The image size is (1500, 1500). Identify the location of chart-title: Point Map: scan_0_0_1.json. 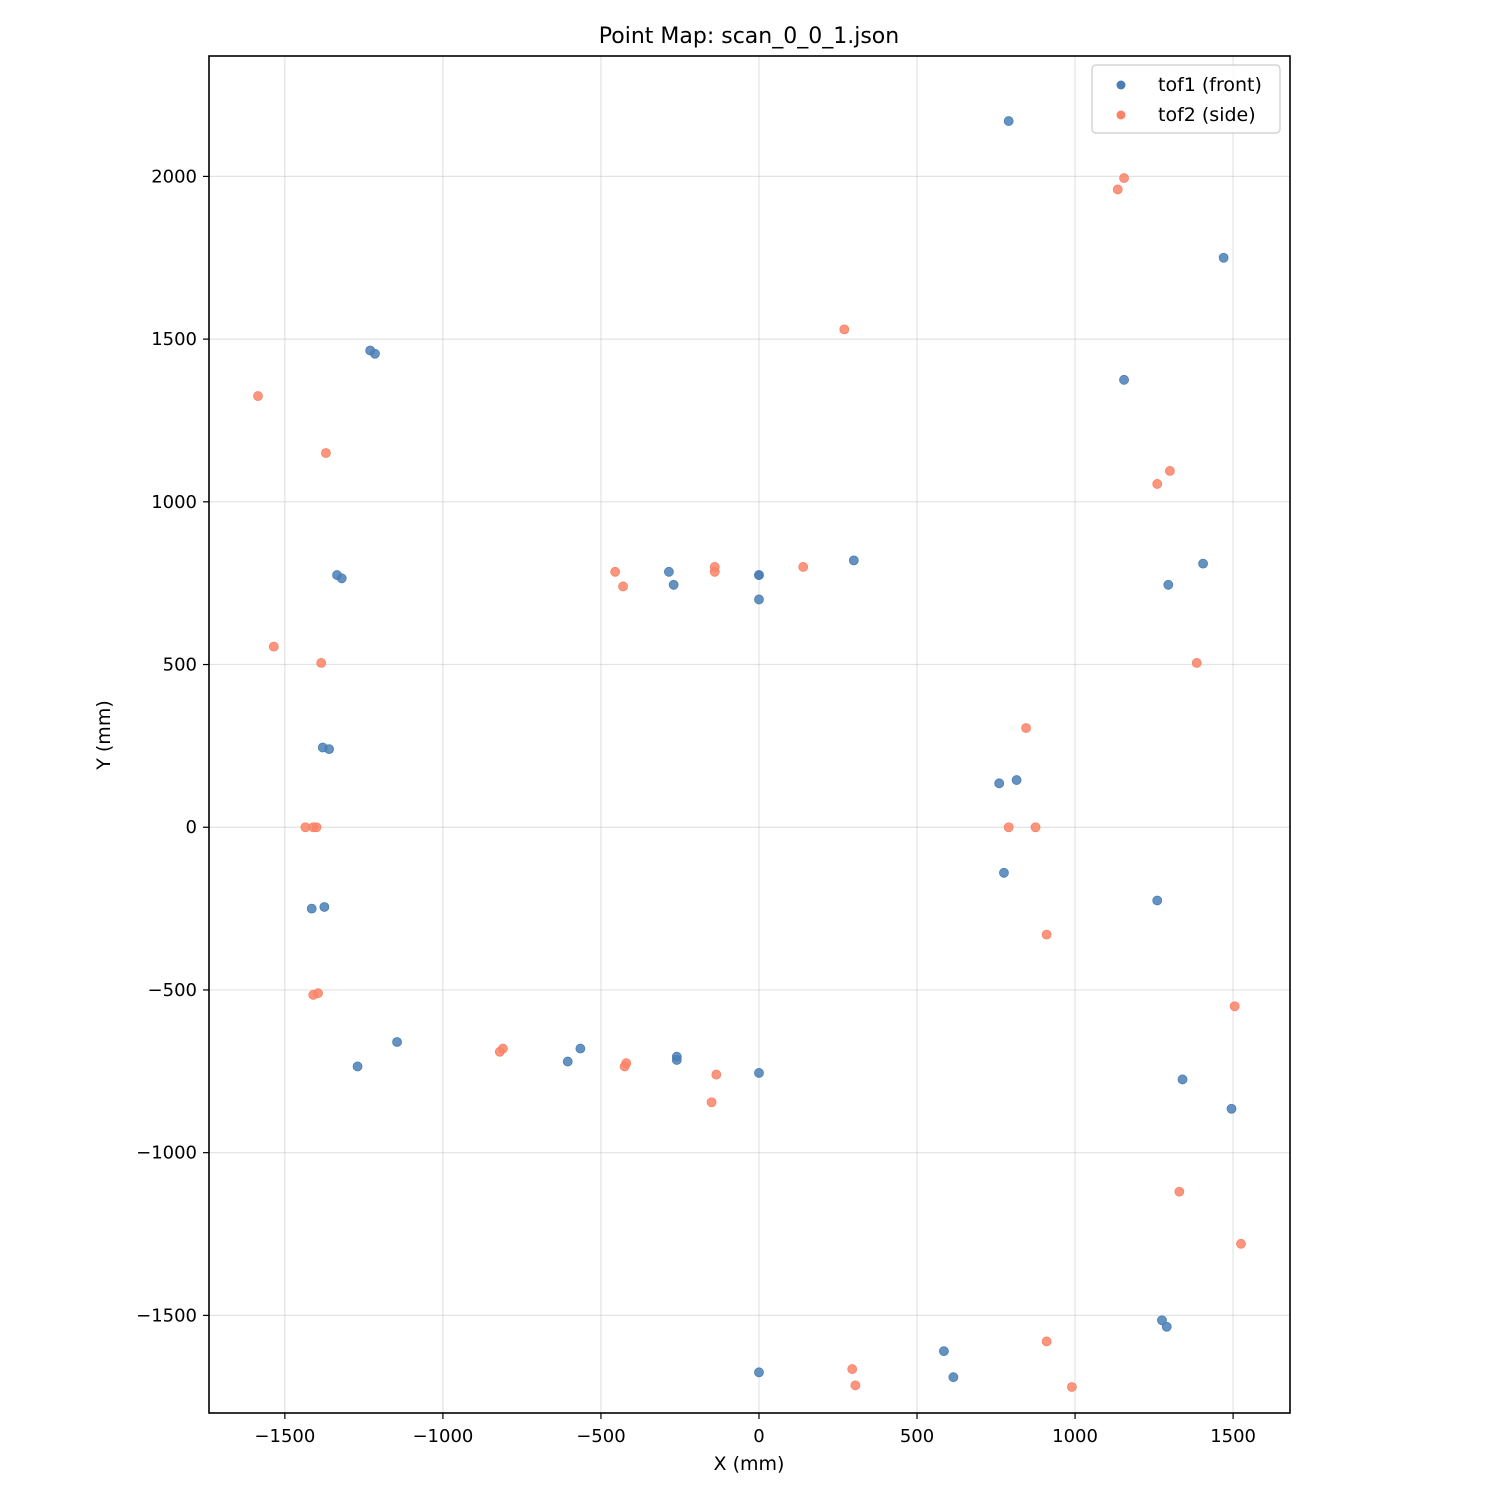
(749, 36).